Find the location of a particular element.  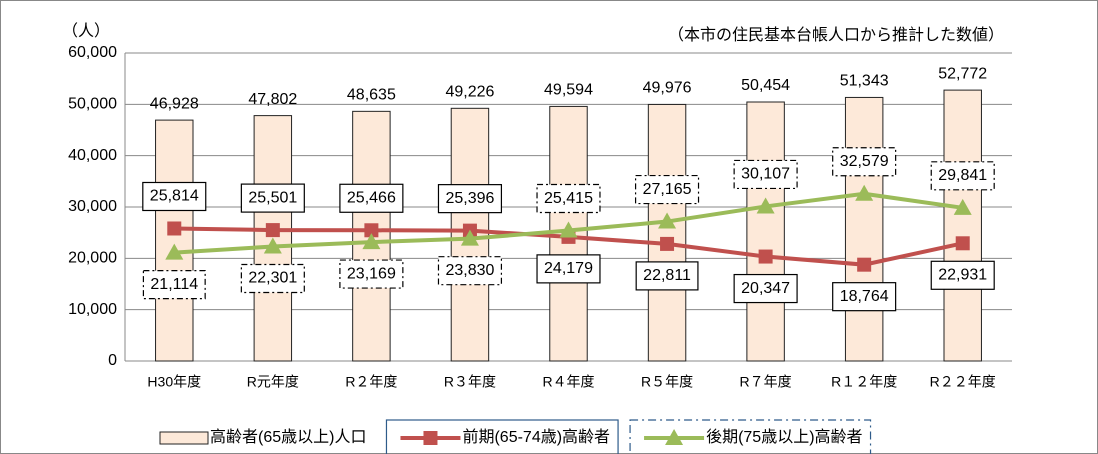

x-tick-label: R２年度 is located at coordinates (371, 382).